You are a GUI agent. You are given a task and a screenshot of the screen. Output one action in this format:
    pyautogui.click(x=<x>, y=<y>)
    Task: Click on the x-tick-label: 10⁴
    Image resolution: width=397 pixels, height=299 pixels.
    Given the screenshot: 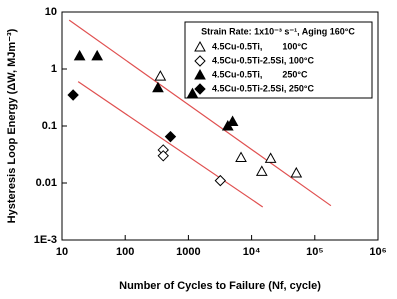 What is the action you would take?
    pyautogui.click(x=252, y=252)
    